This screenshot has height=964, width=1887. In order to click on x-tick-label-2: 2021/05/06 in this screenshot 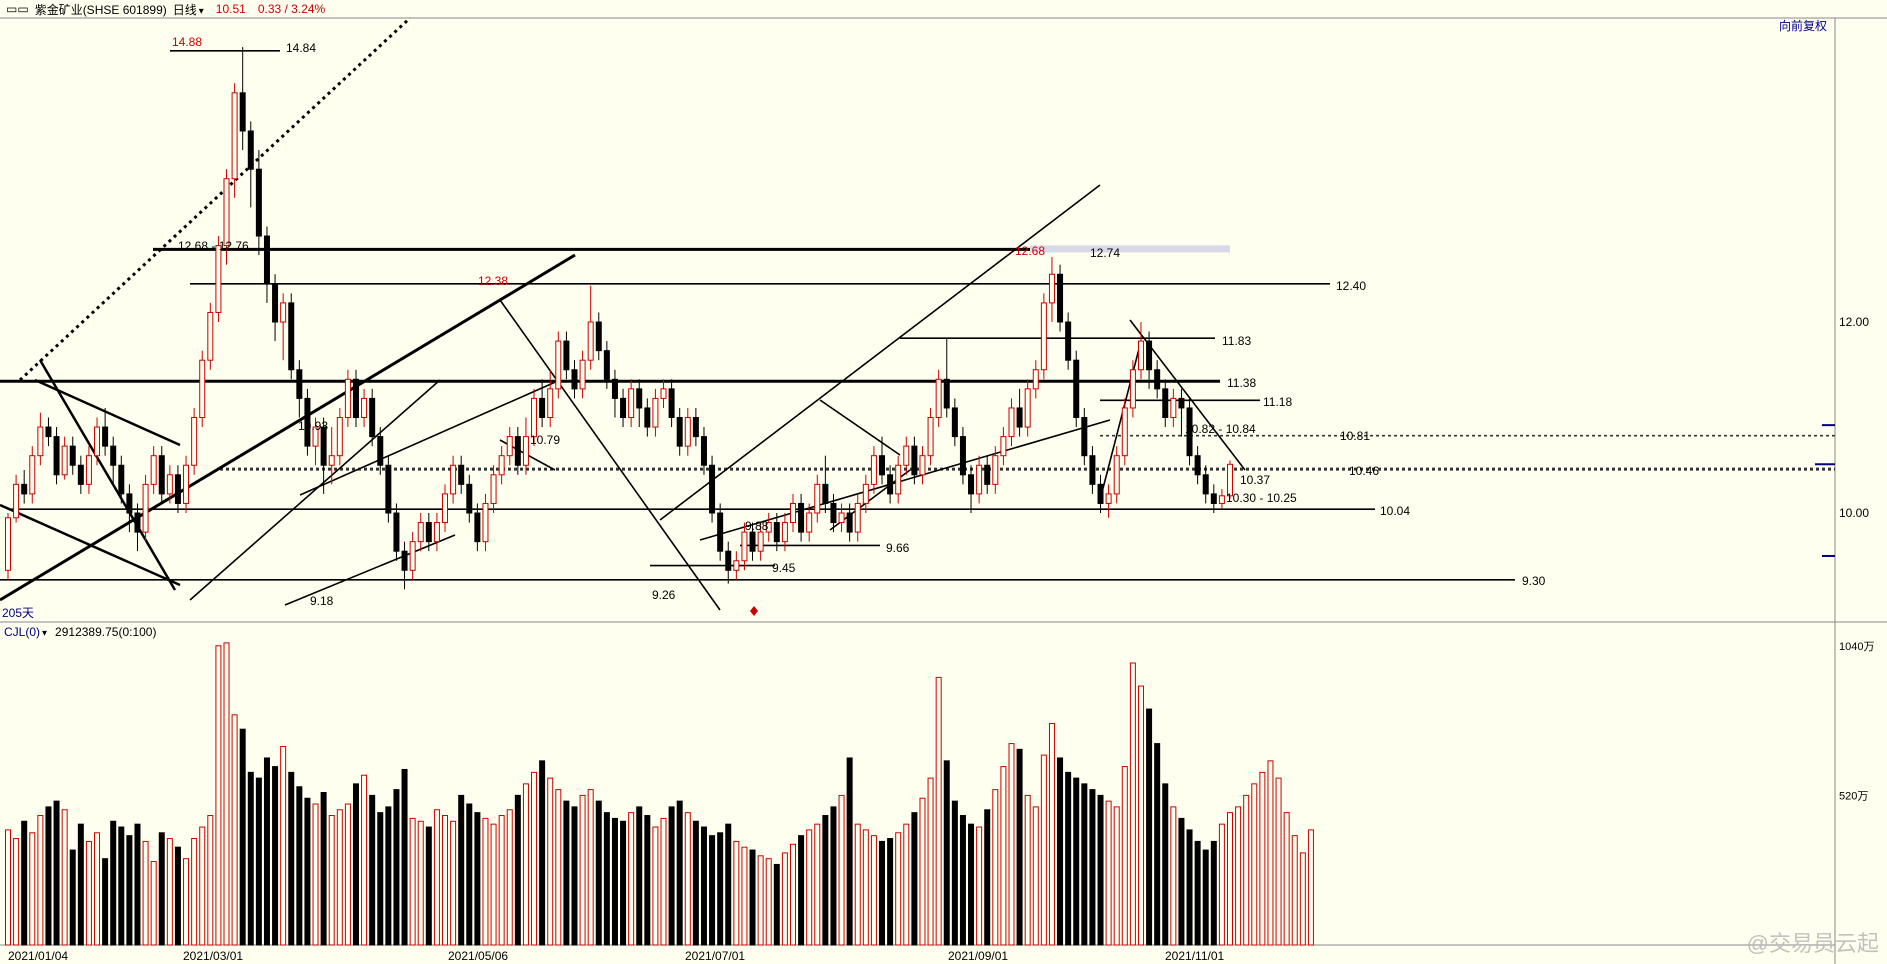, I will do `click(478, 956)`.